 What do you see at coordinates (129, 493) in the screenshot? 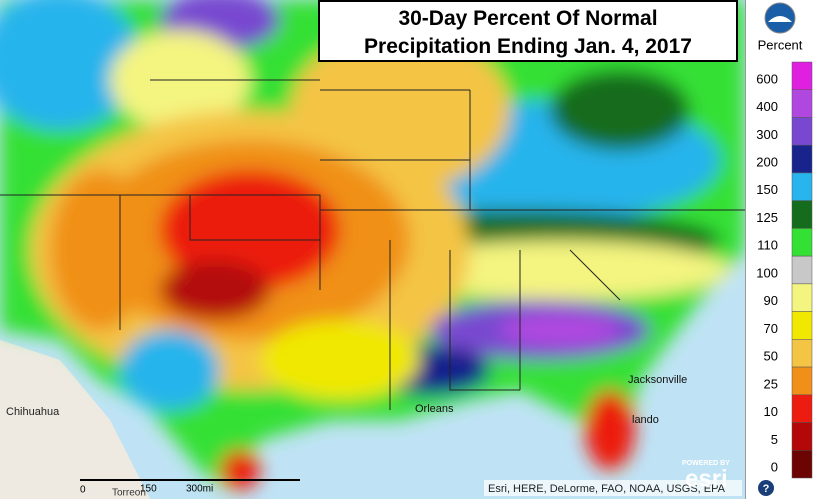
I see `place-label: Torreon` at bounding box center [129, 493].